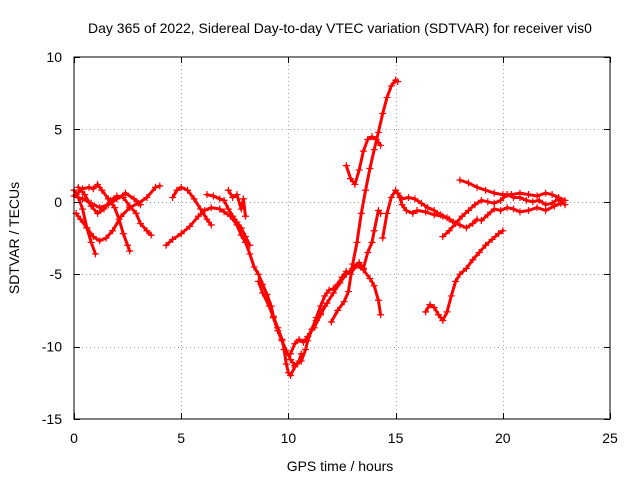 The image size is (640, 480). Describe the element at coordinates (181, 438) in the screenshot. I see `x-tick-label: 5` at that location.